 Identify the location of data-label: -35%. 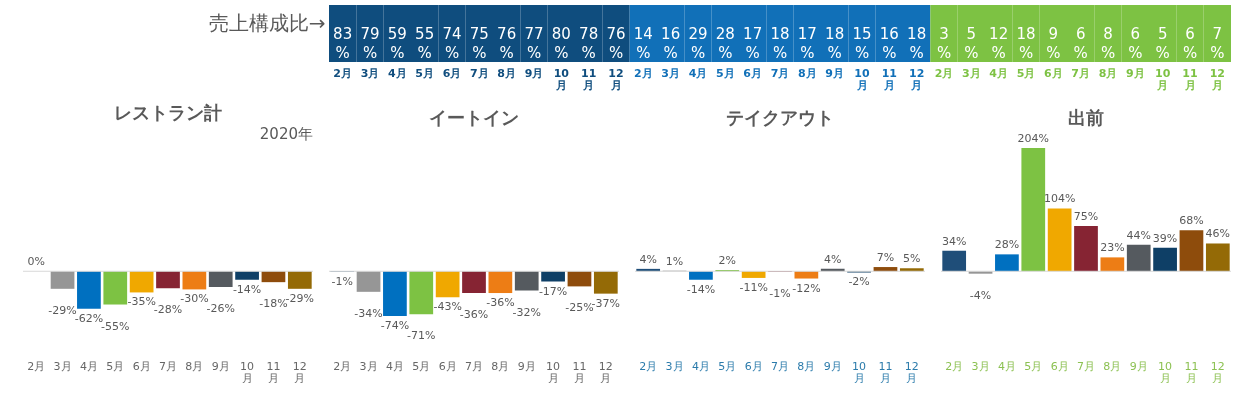
(141, 302).